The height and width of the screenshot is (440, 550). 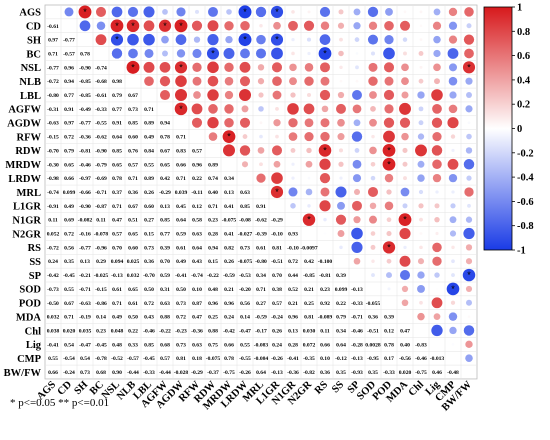 I want to click on corr-value: 0.89, so click(x=149, y=124).